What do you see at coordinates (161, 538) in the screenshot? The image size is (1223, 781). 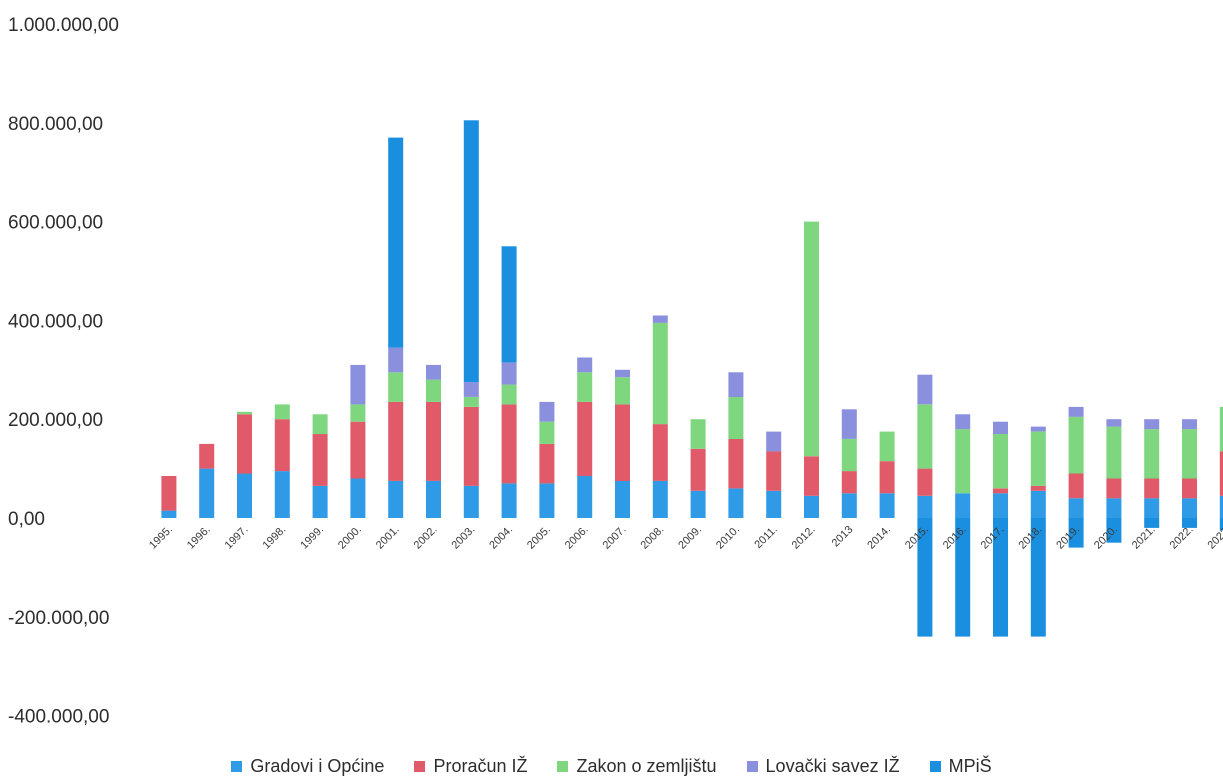 I see `x-tick-label: 1995.` at bounding box center [161, 538].